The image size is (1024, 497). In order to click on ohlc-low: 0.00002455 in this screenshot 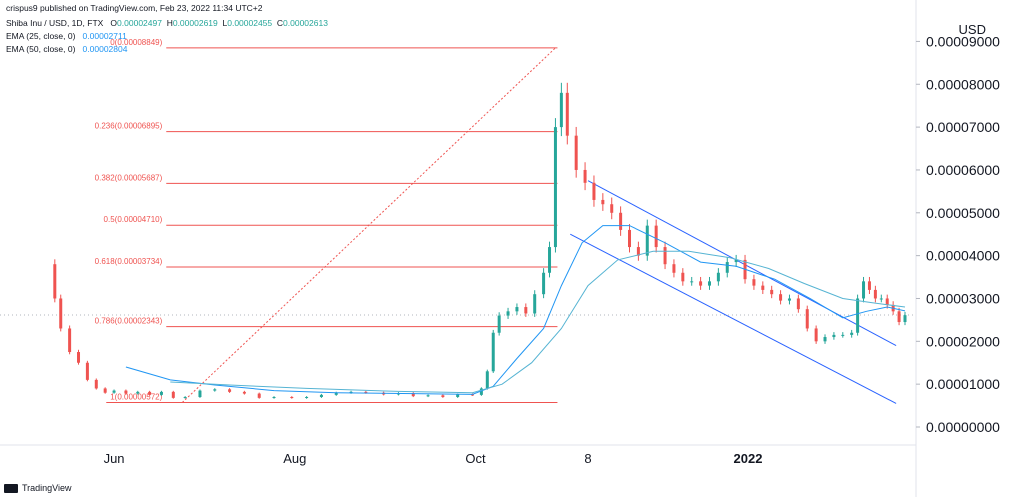, I will do `click(250, 23)`.